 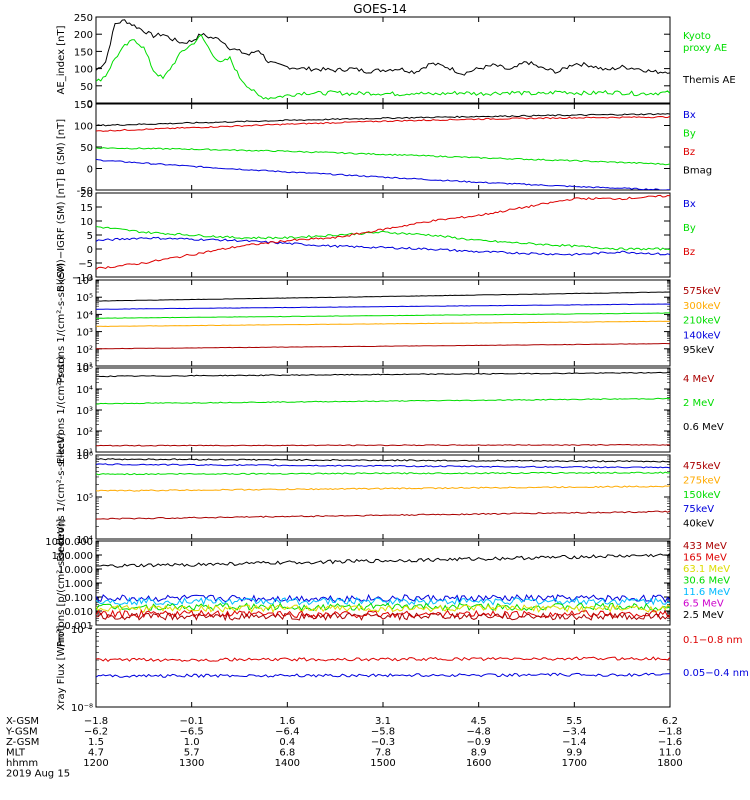 I want to click on x-row-value: 1800, so click(x=669, y=763).